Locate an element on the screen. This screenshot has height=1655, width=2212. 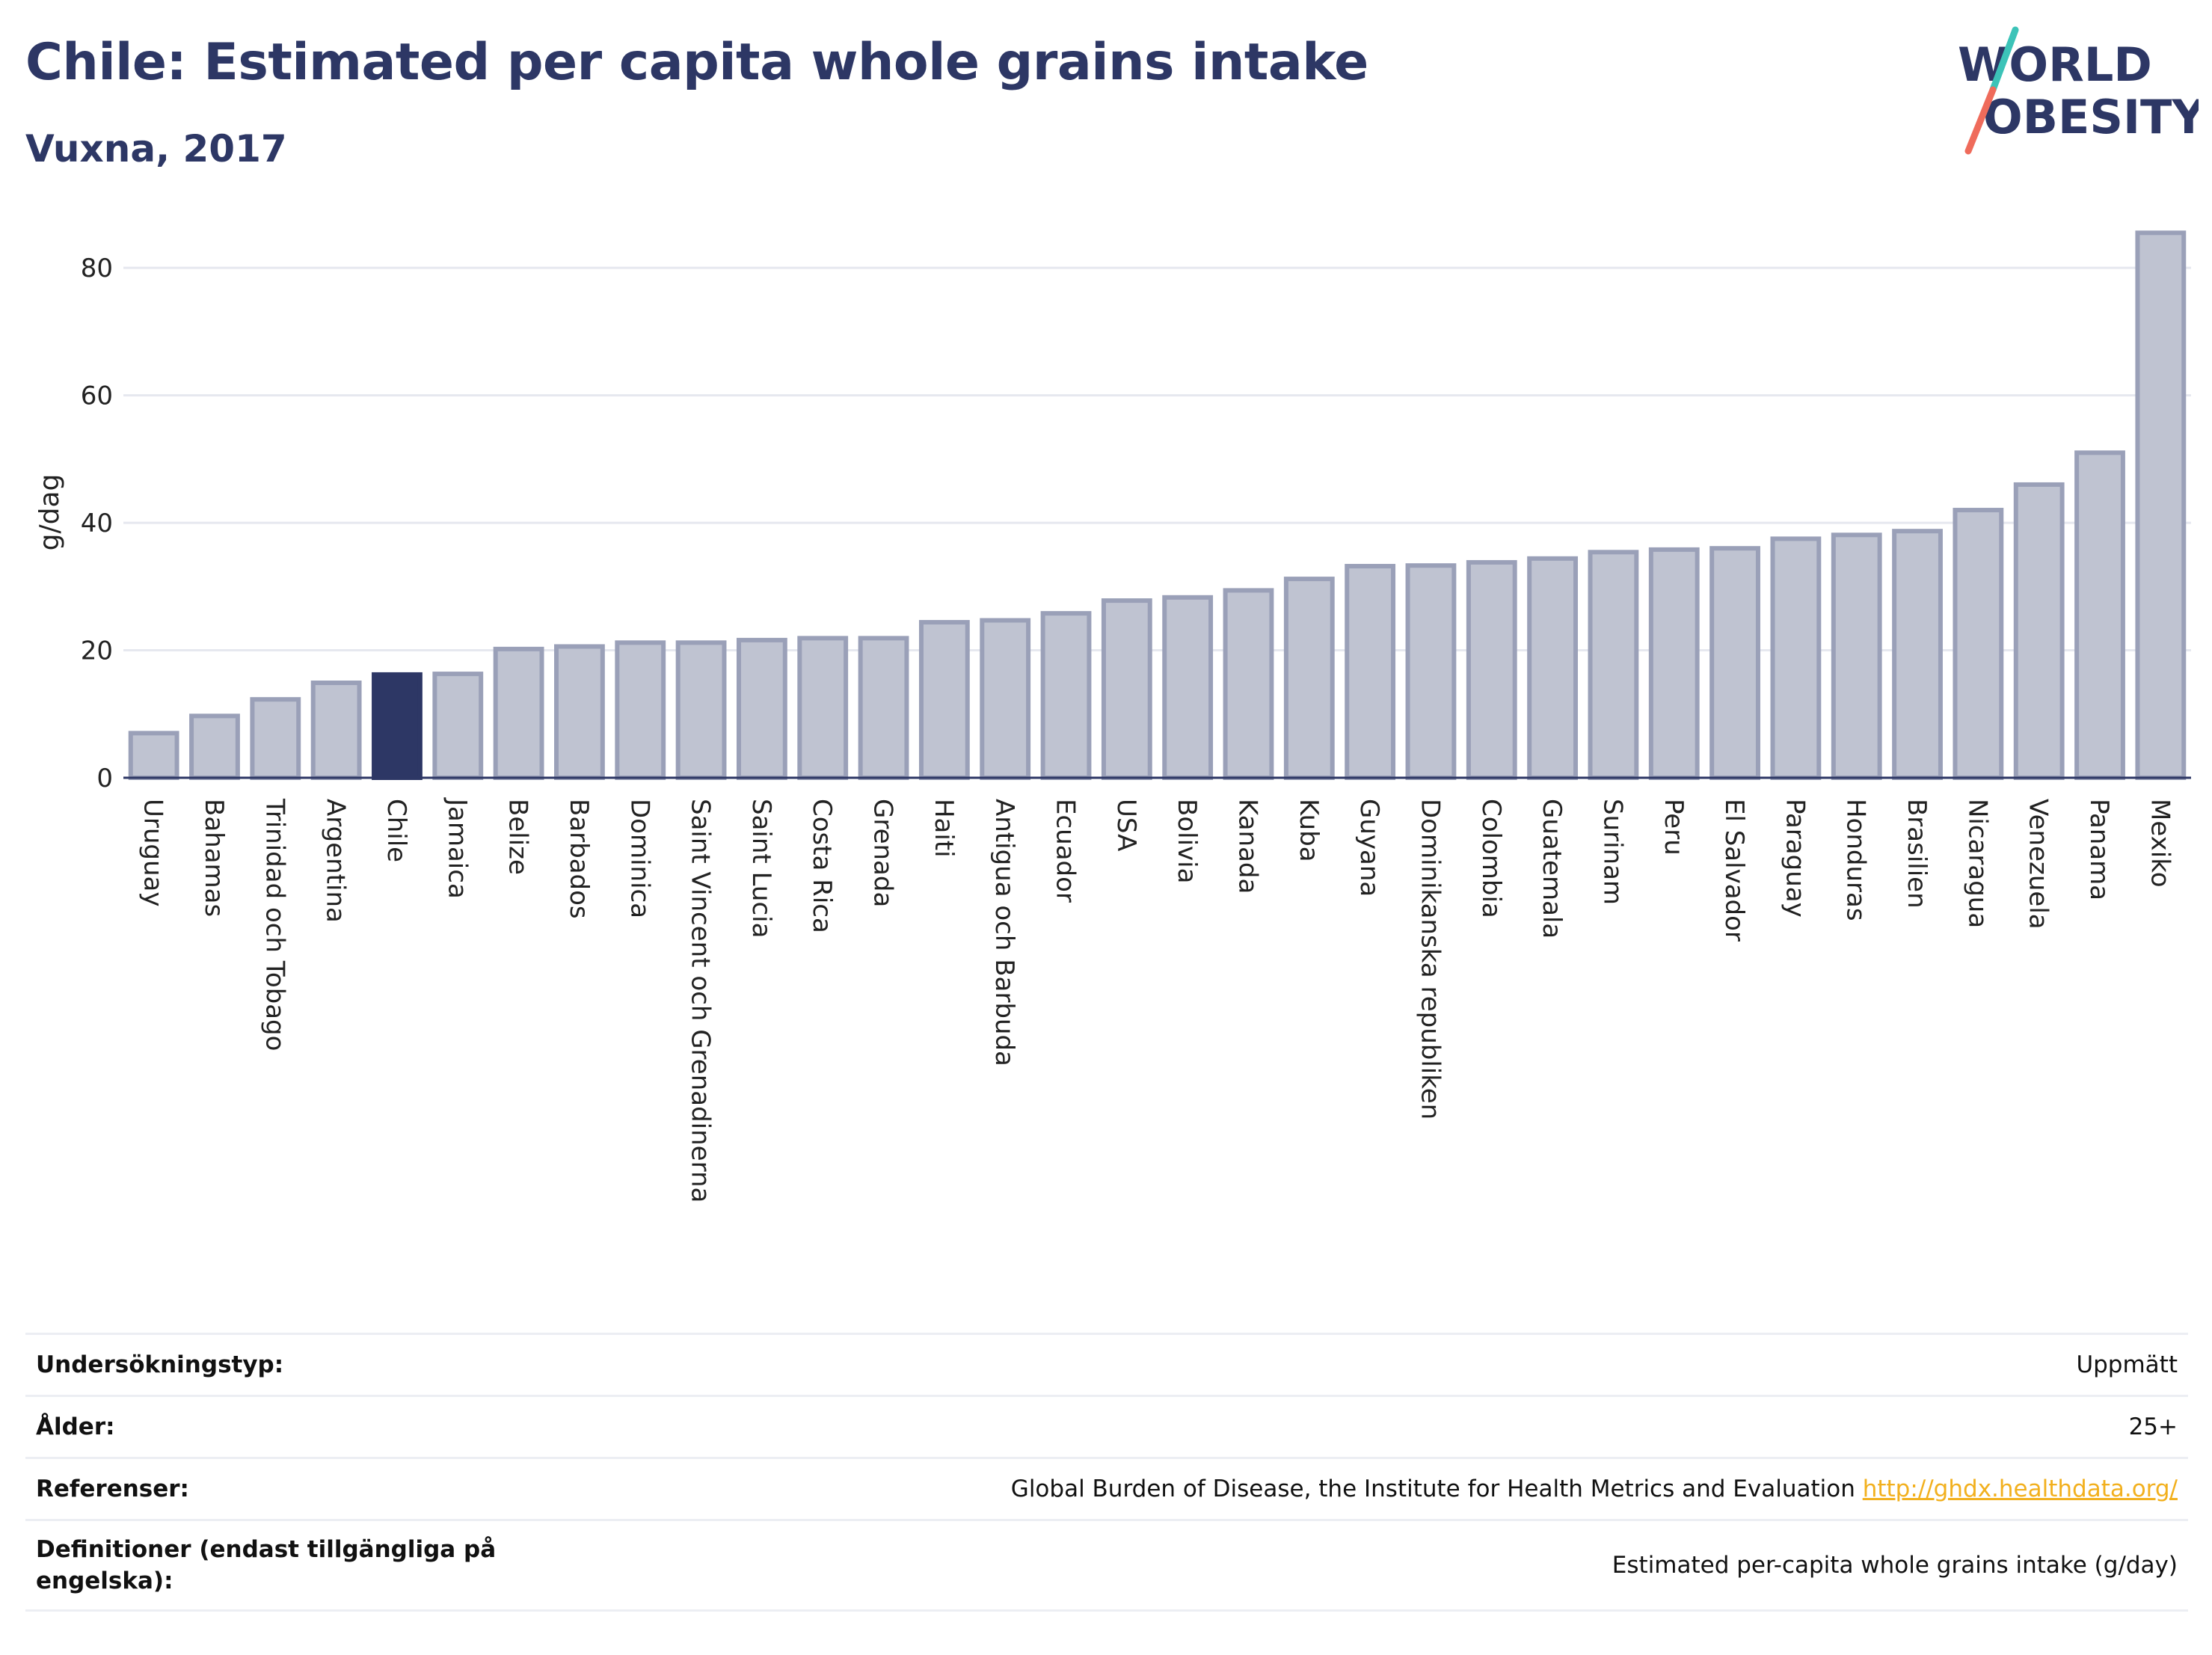
x-category-label: Saint Lucia is located at coordinates (761, 868).